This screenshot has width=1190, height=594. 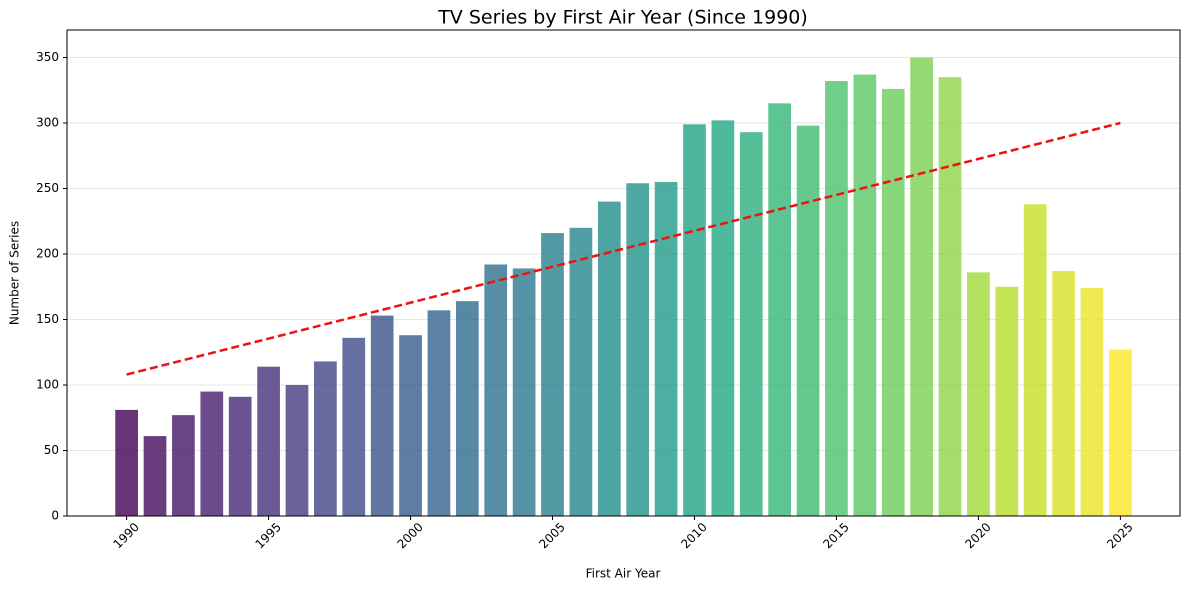 What do you see at coordinates (977, 535) in the screenshot?
I see `x-tick-label: 2020` at bounding box center [977, 535].